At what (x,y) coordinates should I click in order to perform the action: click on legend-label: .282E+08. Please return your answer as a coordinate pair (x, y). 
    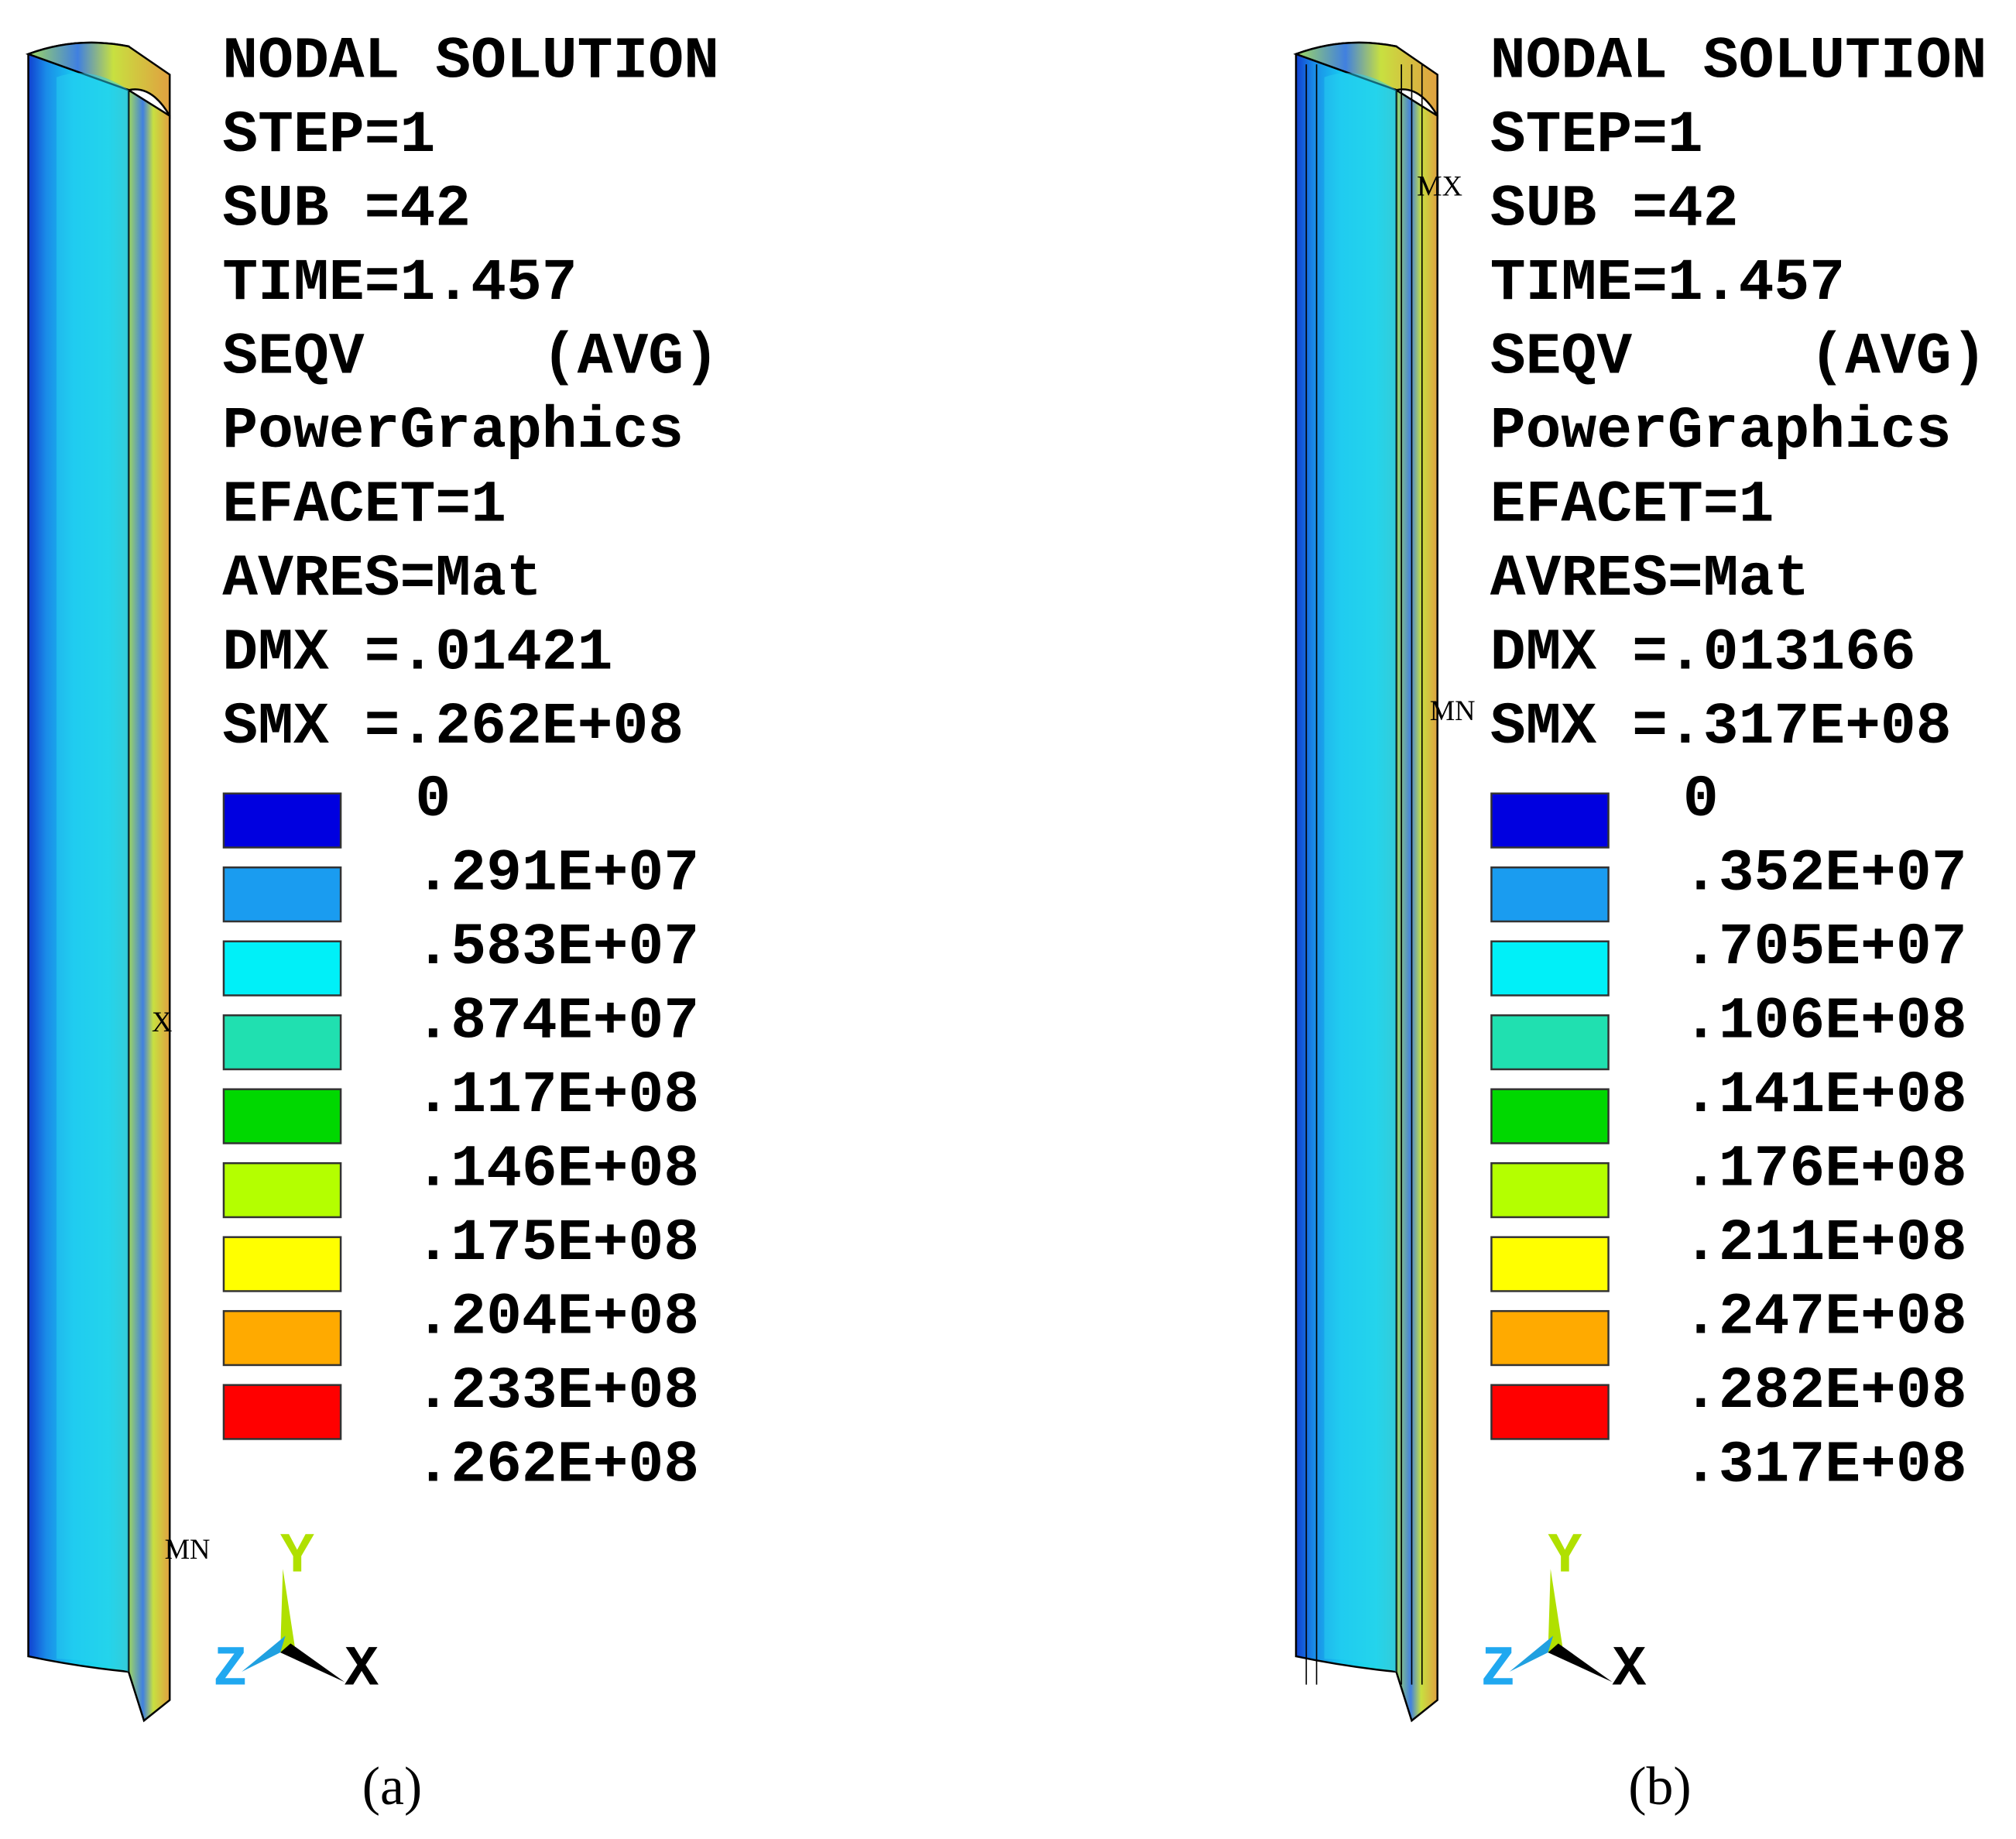
    Looking at the image, I should click on (1825, 1391).